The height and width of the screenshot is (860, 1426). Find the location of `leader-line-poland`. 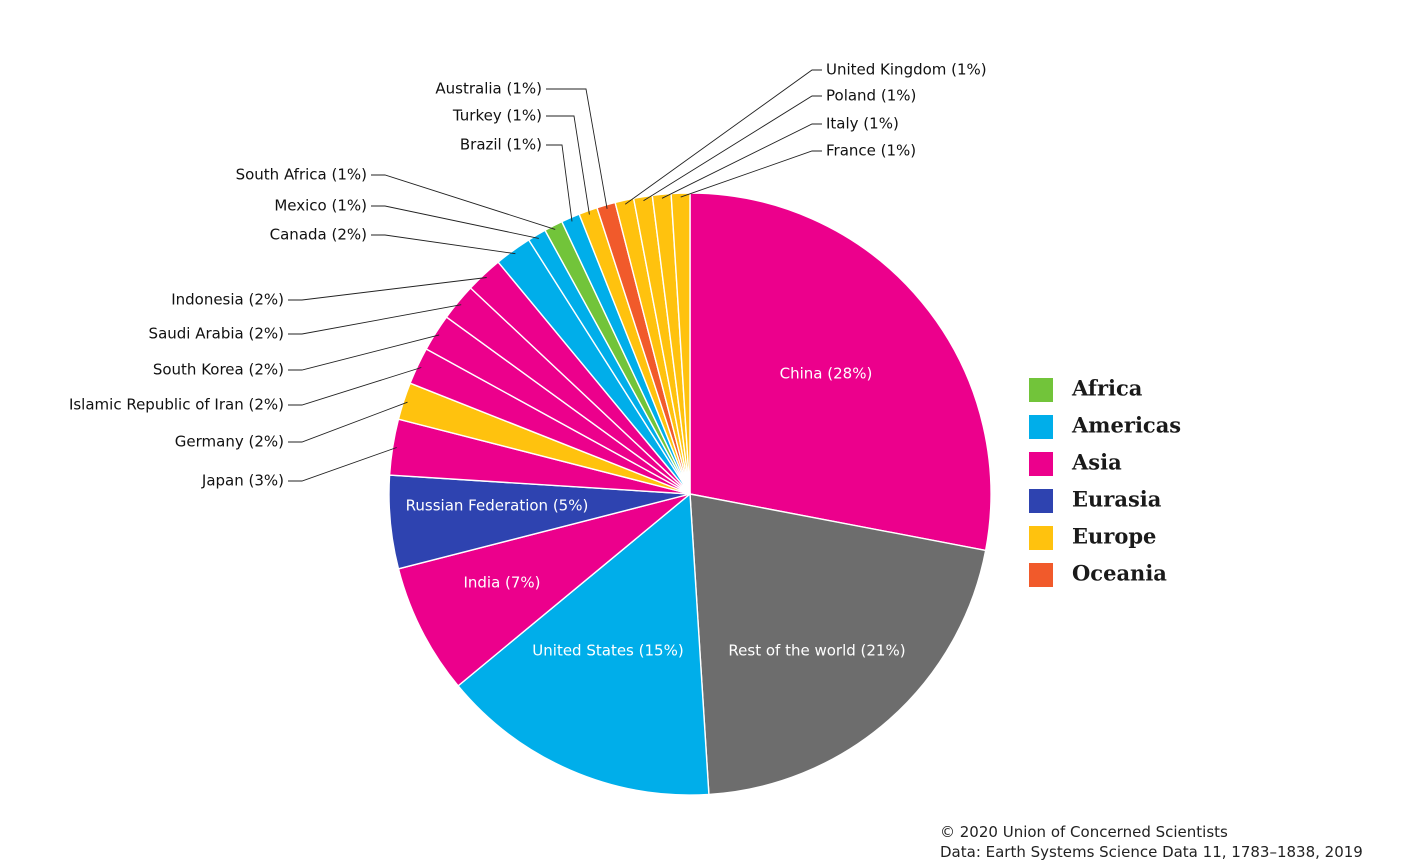

leader-line-poland is located at coordinates (732, 148).